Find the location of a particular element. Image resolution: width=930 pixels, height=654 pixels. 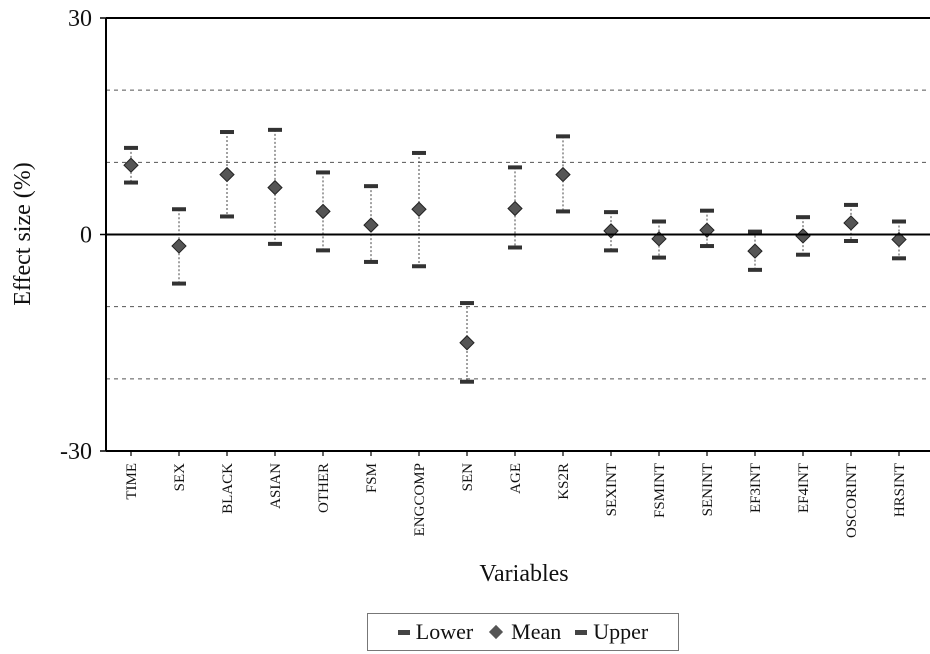

x-tick-label: OTHER is located at coordinates (324, 488).